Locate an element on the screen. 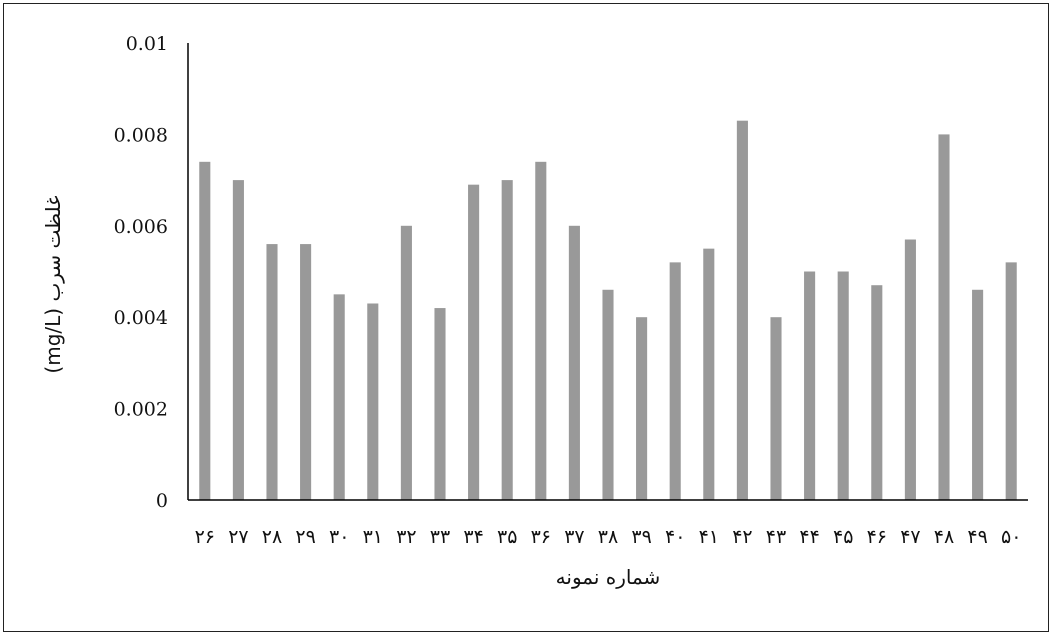 Image resolution: width=1053 pixels, height=635 pixels. y-tick-label: 0.002 is located at coordinates (141, 410).